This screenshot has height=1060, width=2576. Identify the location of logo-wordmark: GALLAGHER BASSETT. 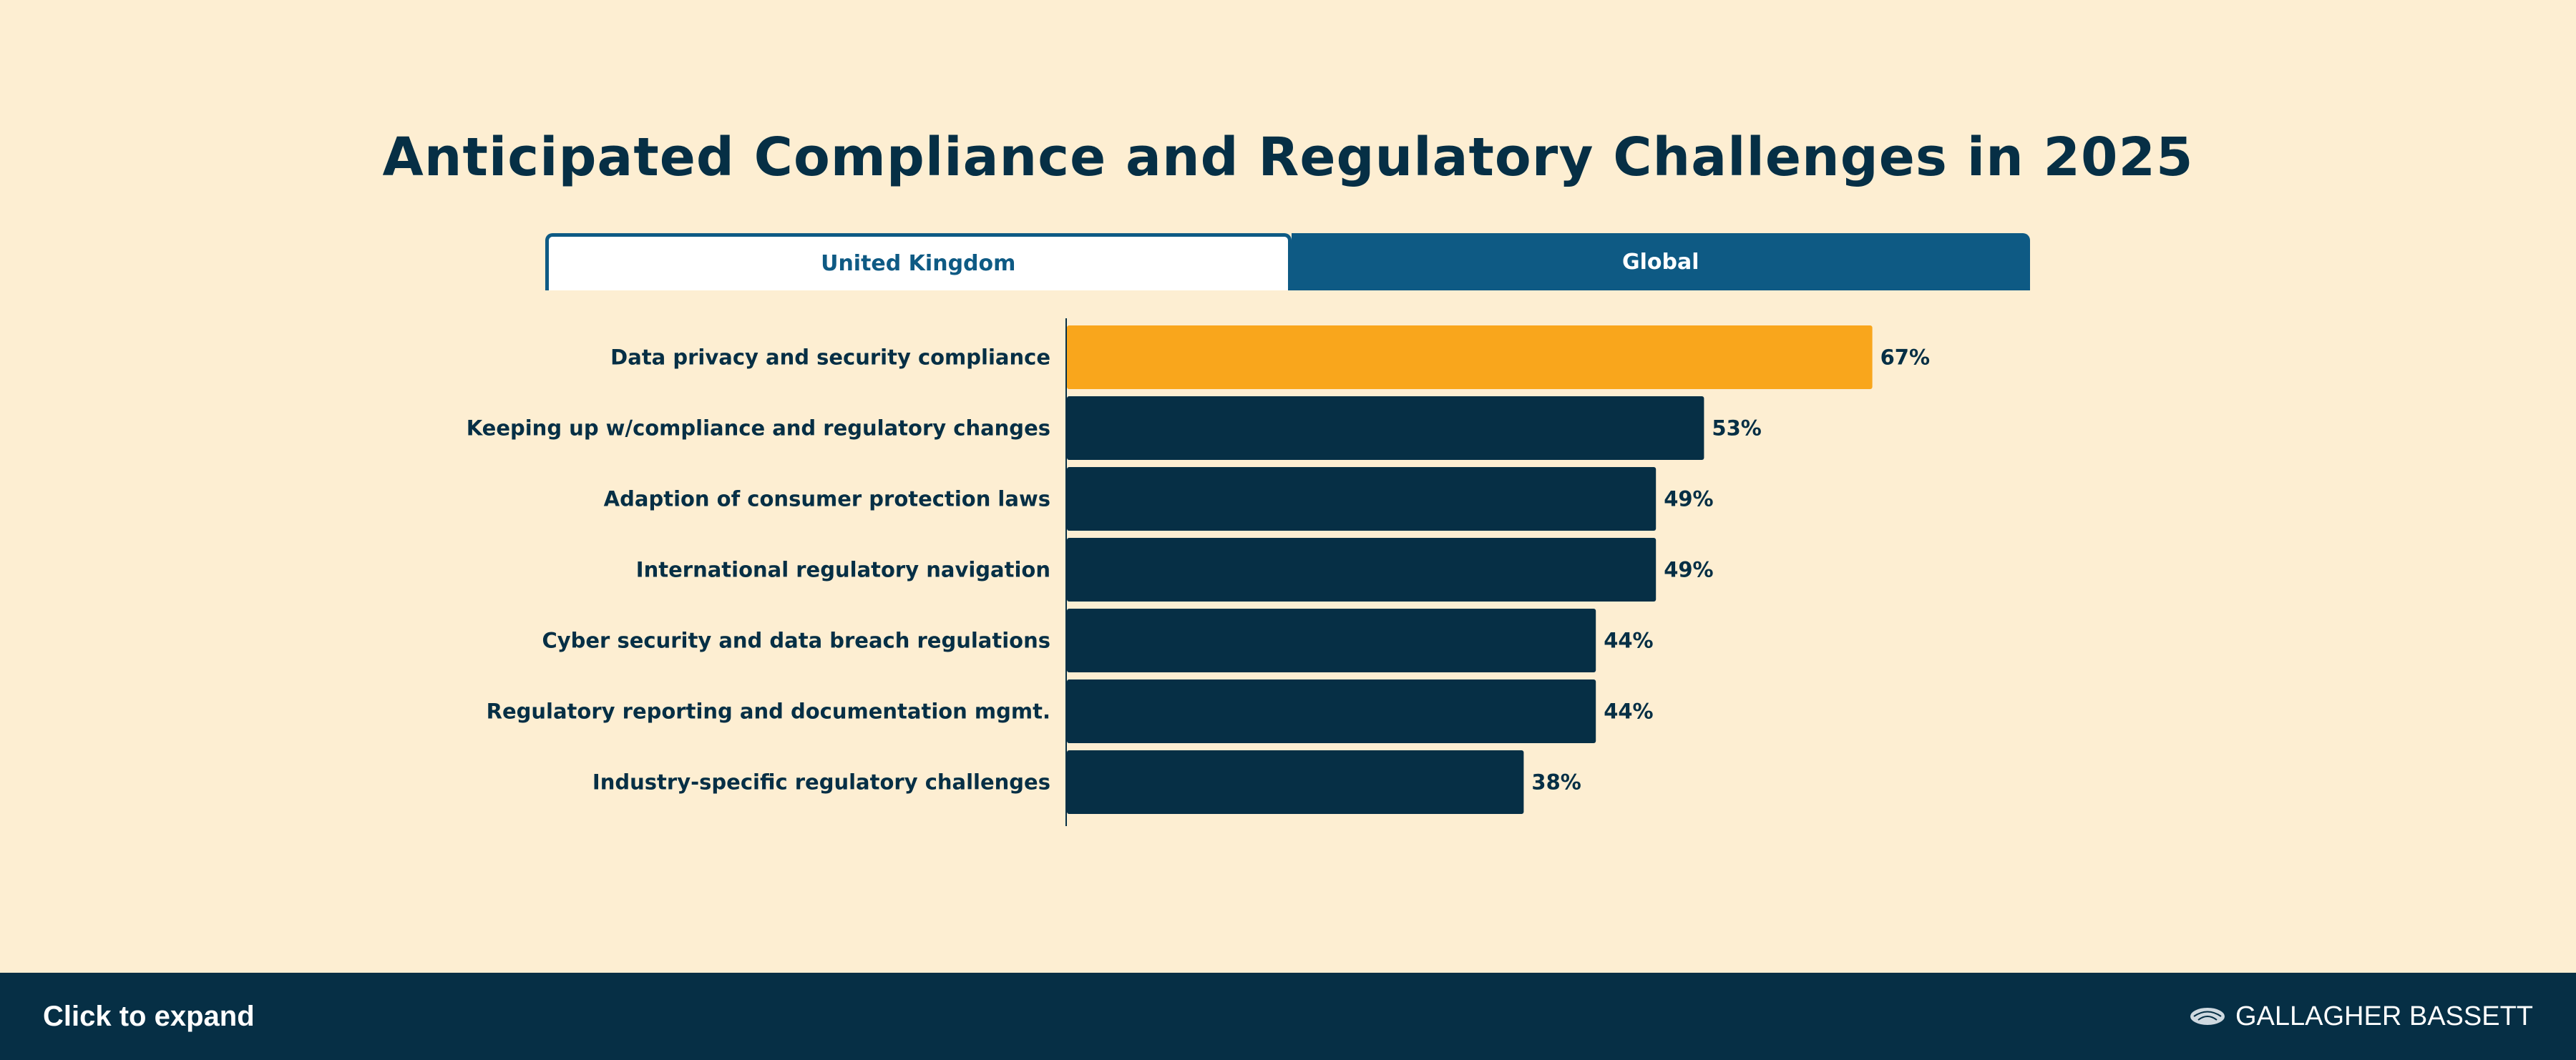
(2384, 1016).